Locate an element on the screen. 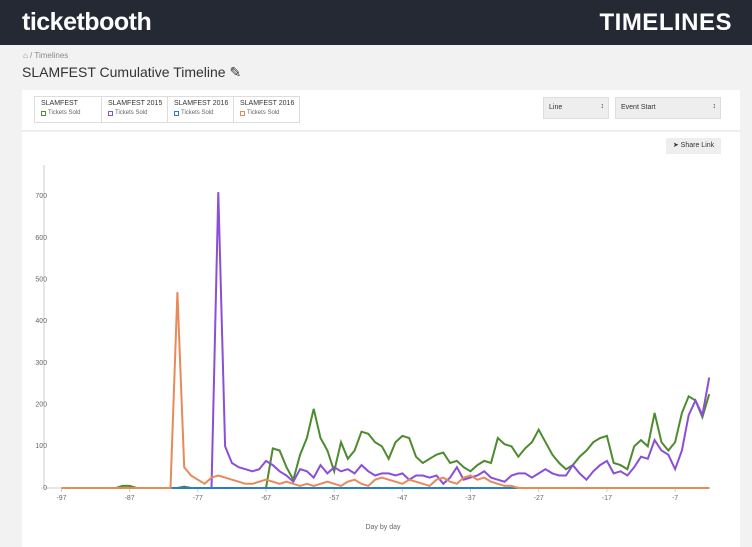 The image size is (752, 547). logo: ticketbooth is located at coordinates (87, 22).